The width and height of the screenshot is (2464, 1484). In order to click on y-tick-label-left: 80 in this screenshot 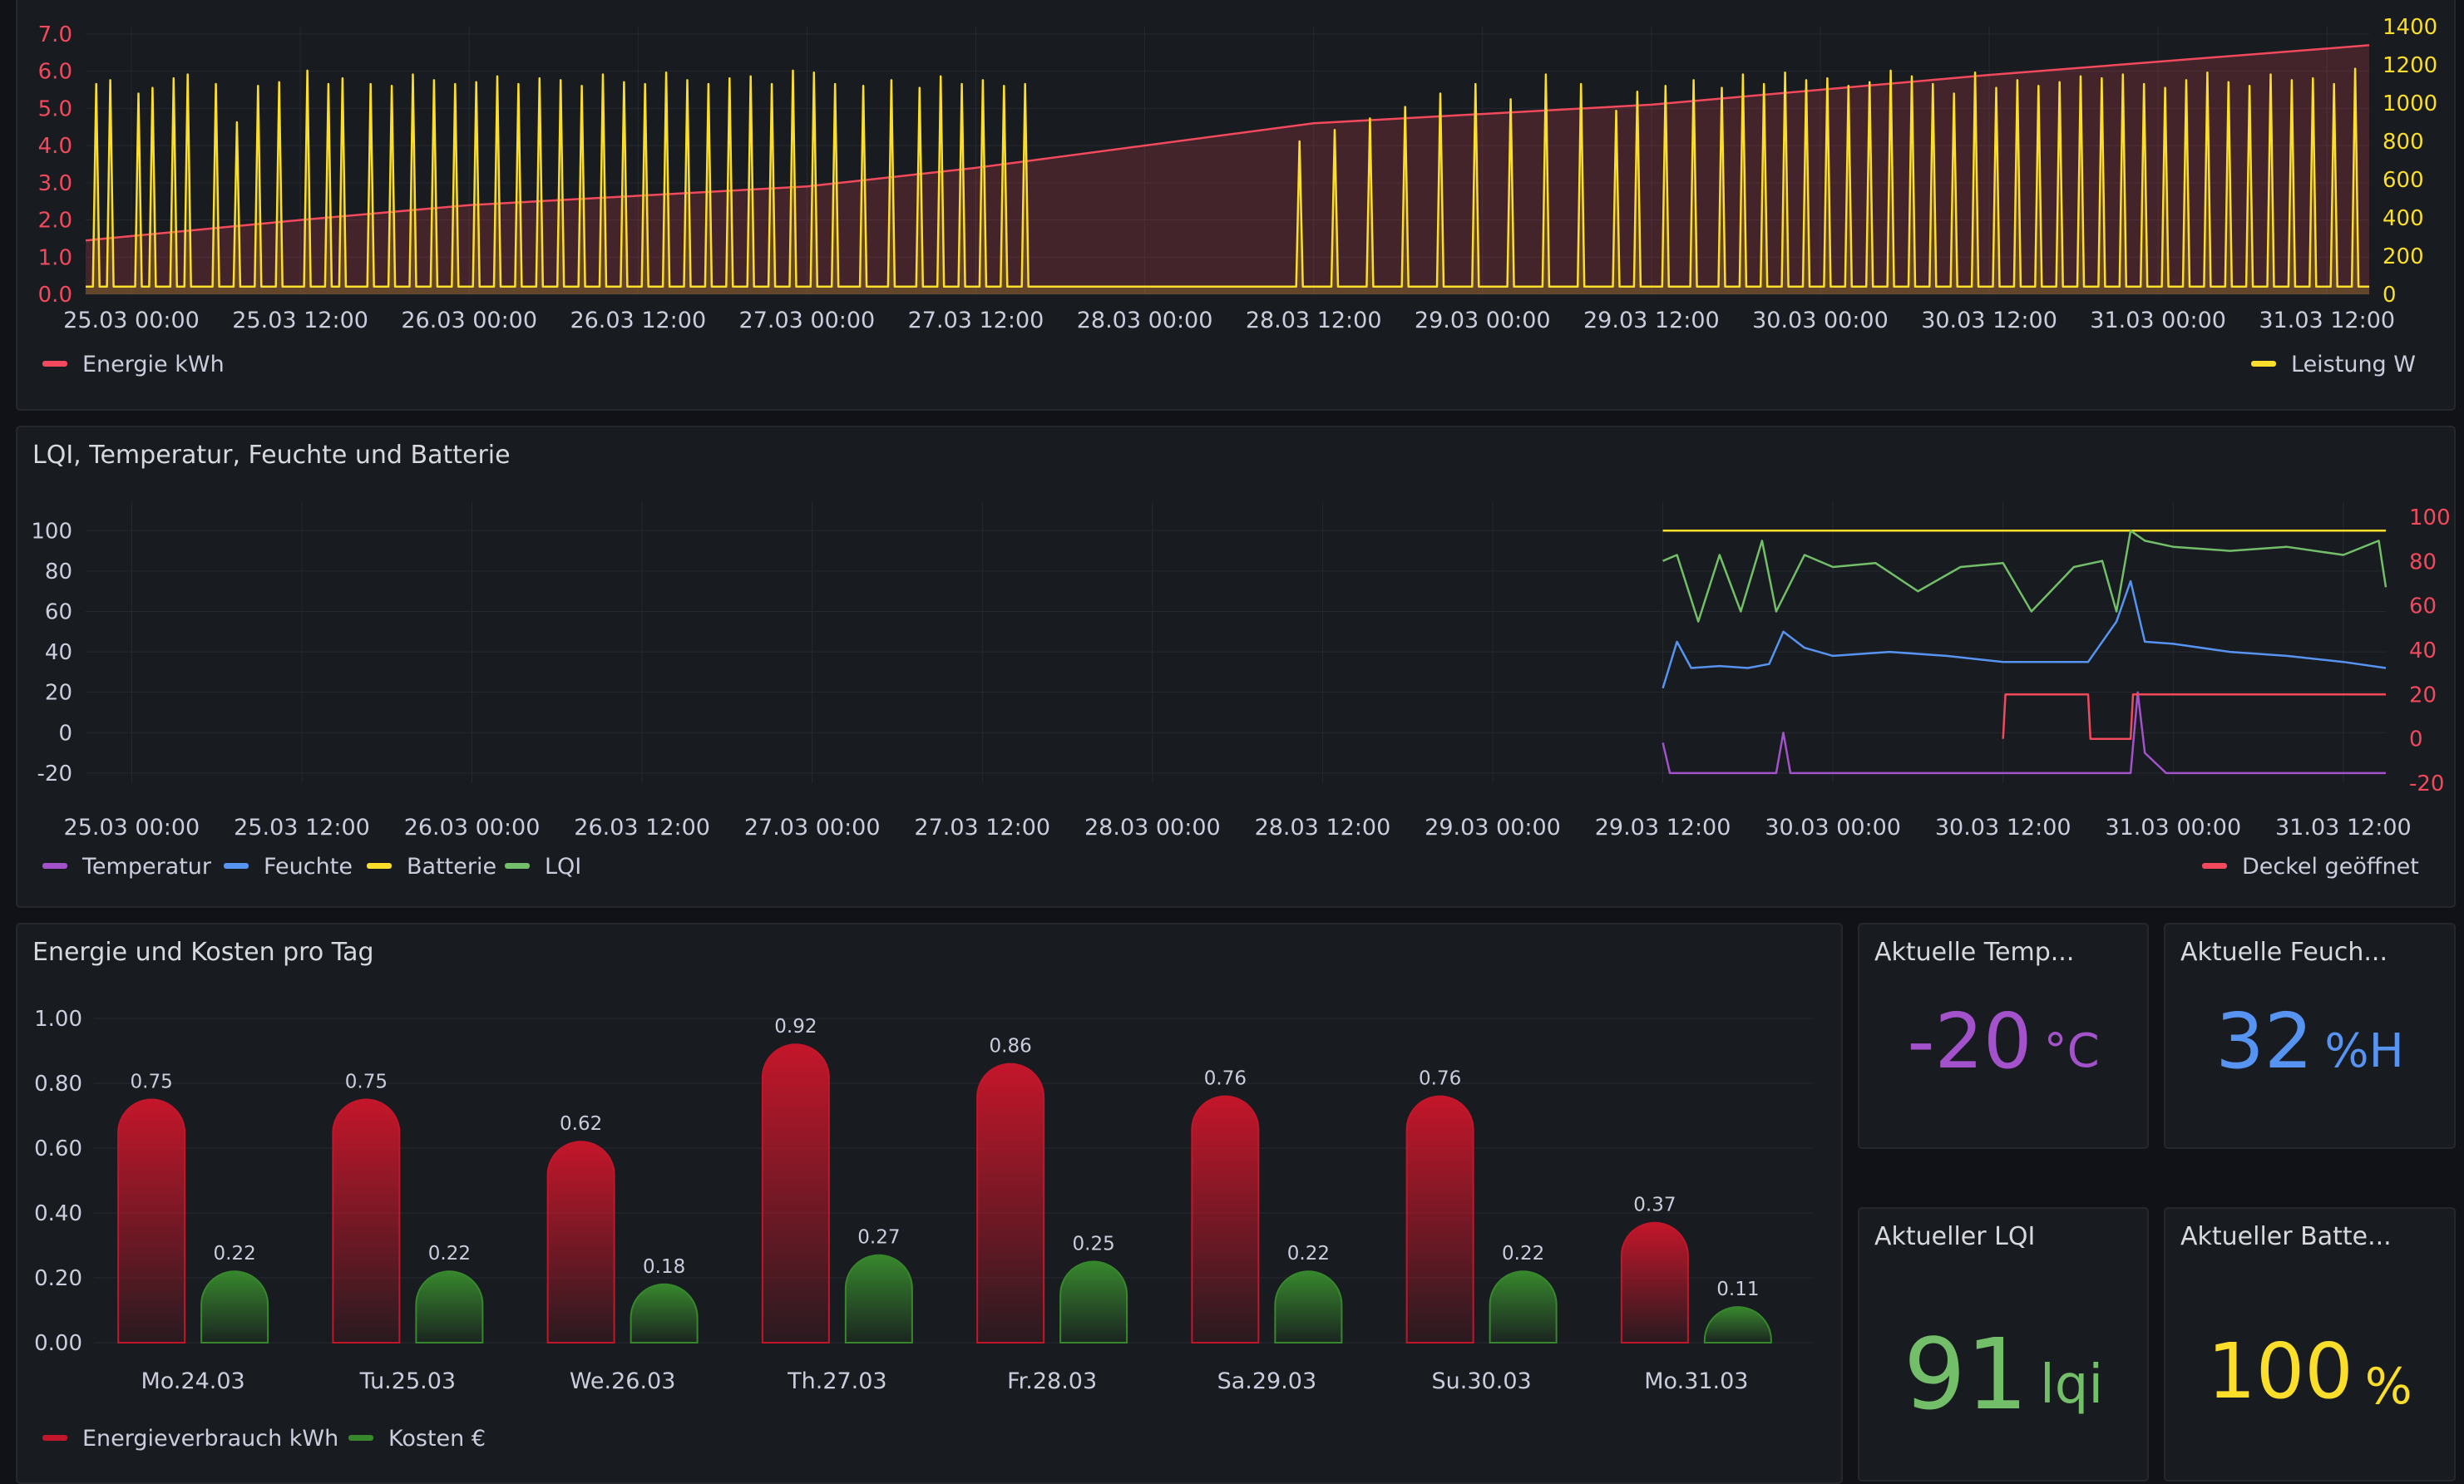, I will do `click(58, 572)`.